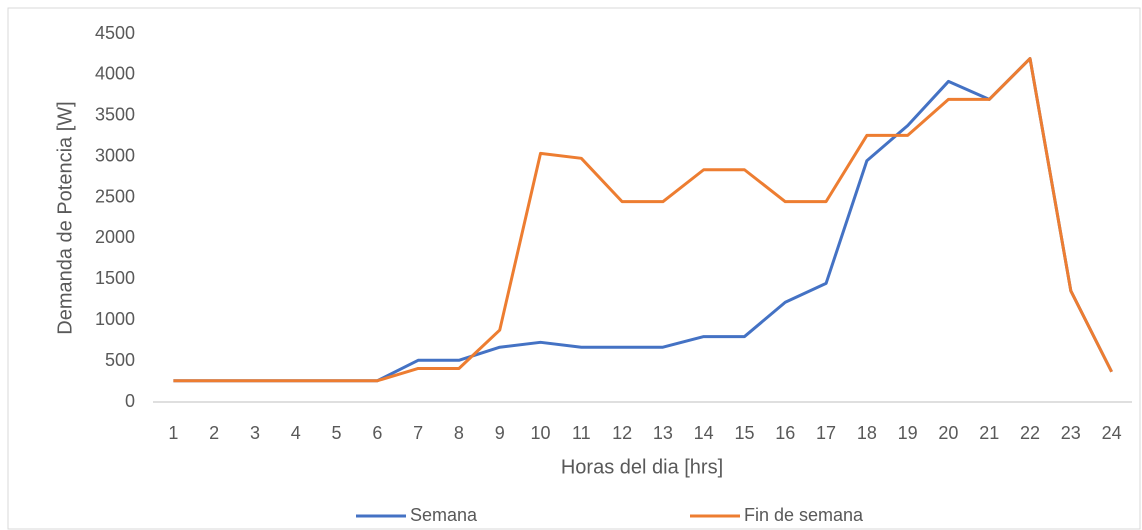 This screenshot has width=1142, height=530. Describe the element at coordinates (744, 433) in the screenshot. I see `x-tick-label: 15` at that location.